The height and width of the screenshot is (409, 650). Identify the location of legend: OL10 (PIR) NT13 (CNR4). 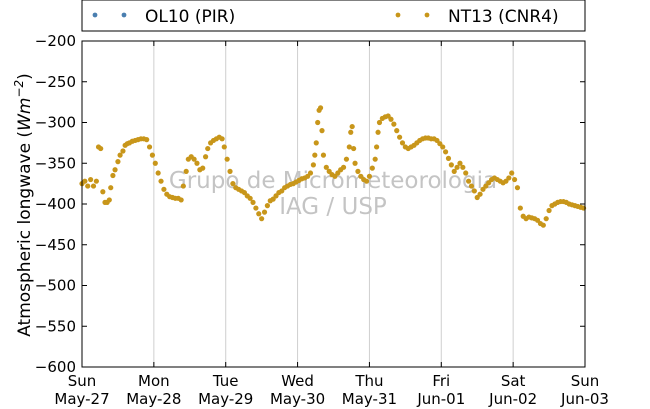
(333, 16).